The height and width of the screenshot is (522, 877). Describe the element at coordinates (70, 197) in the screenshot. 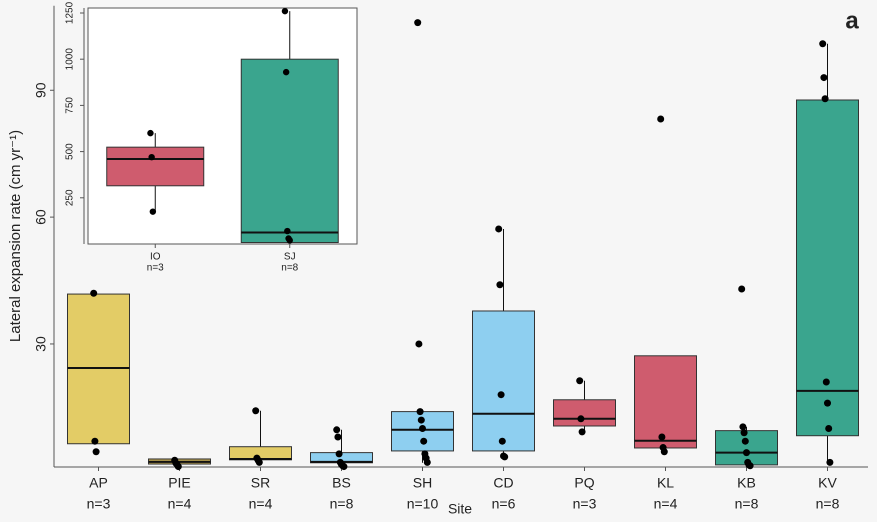

I see `y-tick-label: 250` at that location.